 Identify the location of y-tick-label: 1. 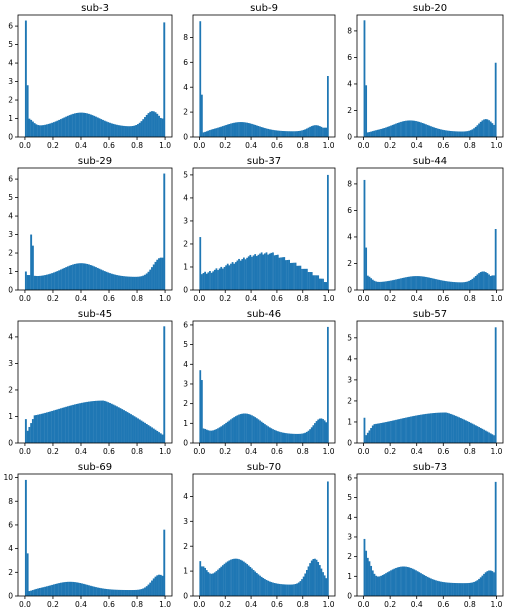
(185, 267).